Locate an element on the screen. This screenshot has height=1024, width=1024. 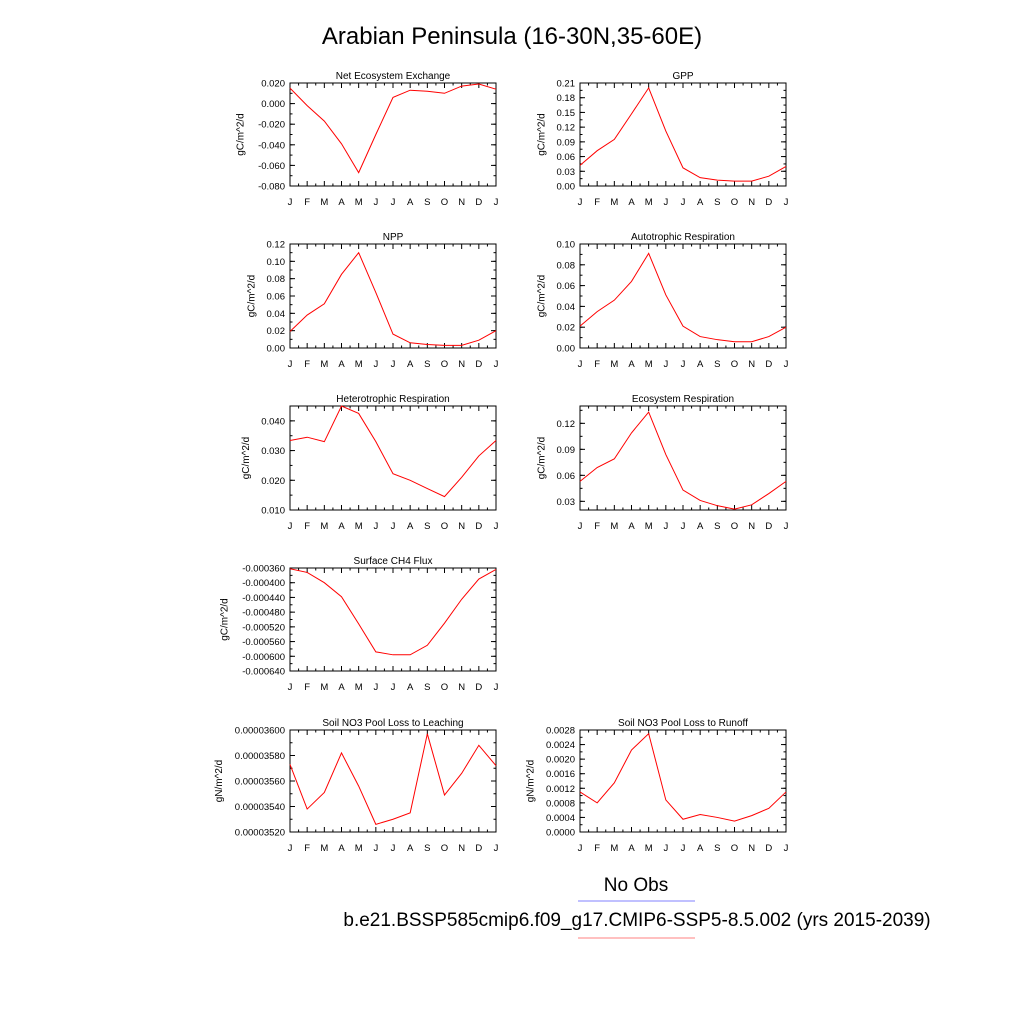
y-tick-label: -0.000640 is located at coordinates (263, 672).